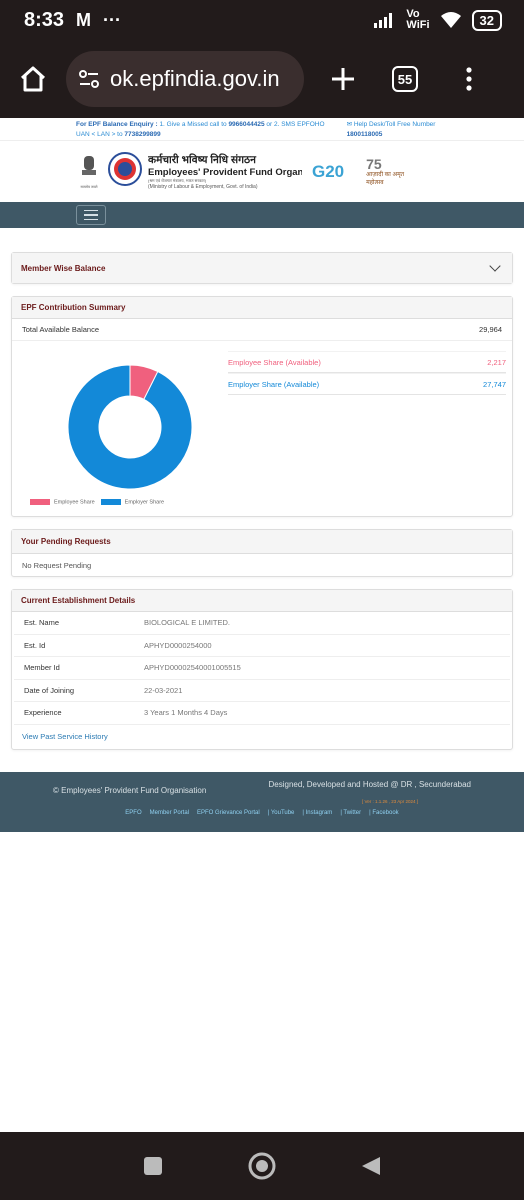 This screenshot has height=1200, width=524. What do you see at coordinates (112, 19) in the screenshot?
I see `more-notifications-icon: ···` at bounding box center [112, 19].